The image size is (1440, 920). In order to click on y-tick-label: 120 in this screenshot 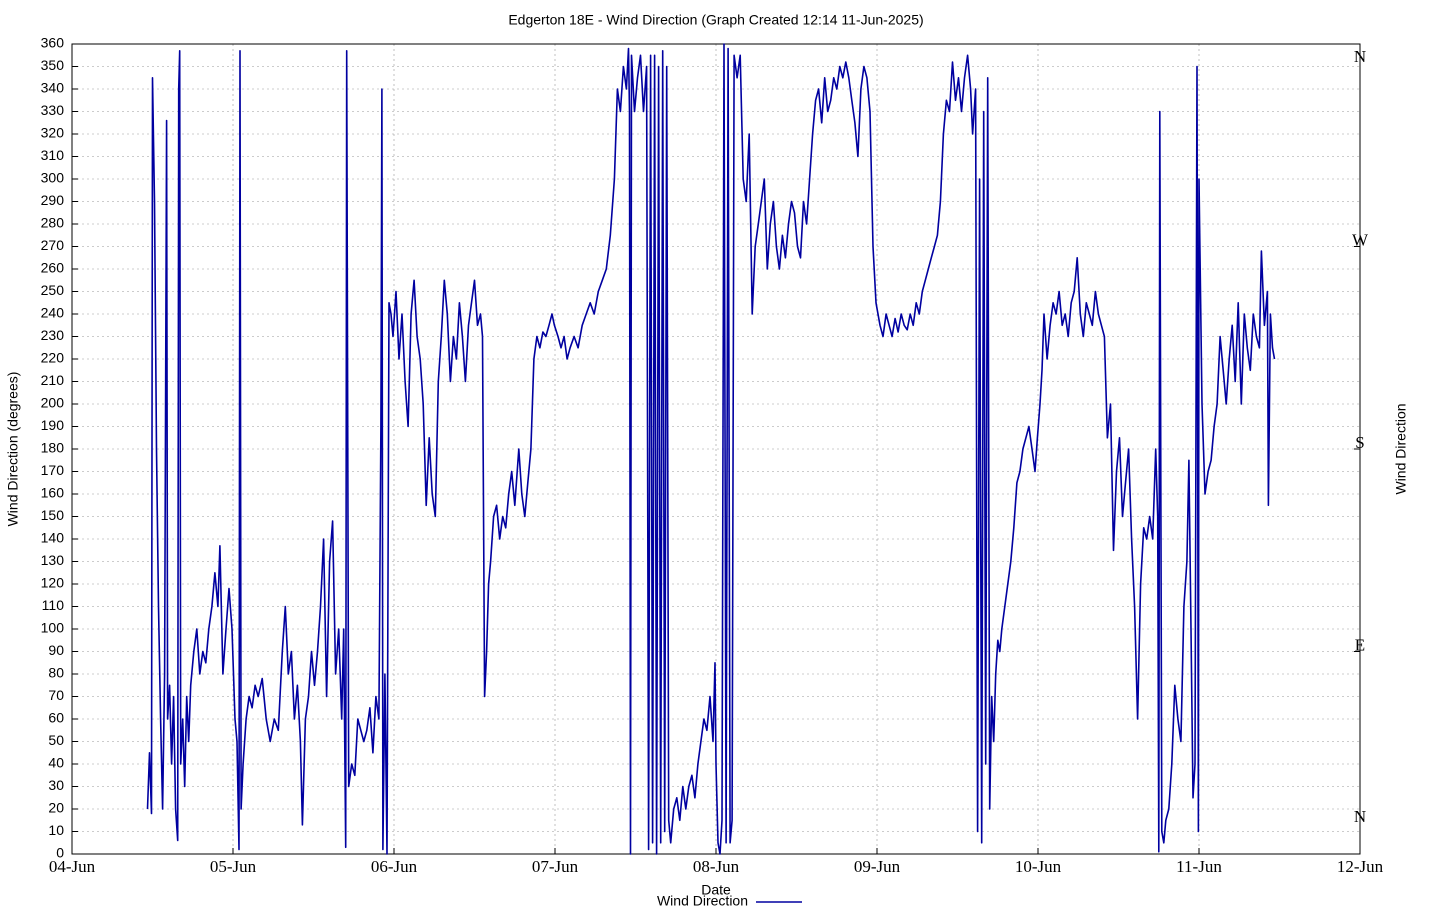, I will do `click(53, 583)`.